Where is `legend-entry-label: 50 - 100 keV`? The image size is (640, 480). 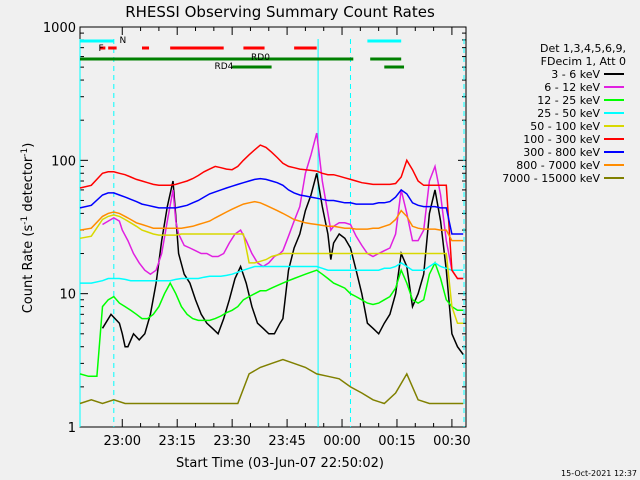
legend-entry-label: 50 - 100 keV is located at coordinates (565, 126).